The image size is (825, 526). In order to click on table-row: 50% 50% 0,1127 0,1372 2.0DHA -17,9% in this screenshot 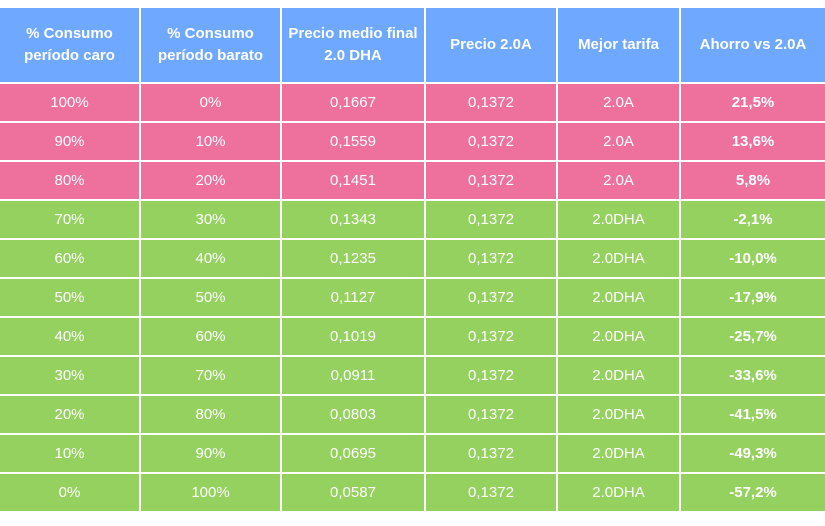, I will do `click(412, 298)`.